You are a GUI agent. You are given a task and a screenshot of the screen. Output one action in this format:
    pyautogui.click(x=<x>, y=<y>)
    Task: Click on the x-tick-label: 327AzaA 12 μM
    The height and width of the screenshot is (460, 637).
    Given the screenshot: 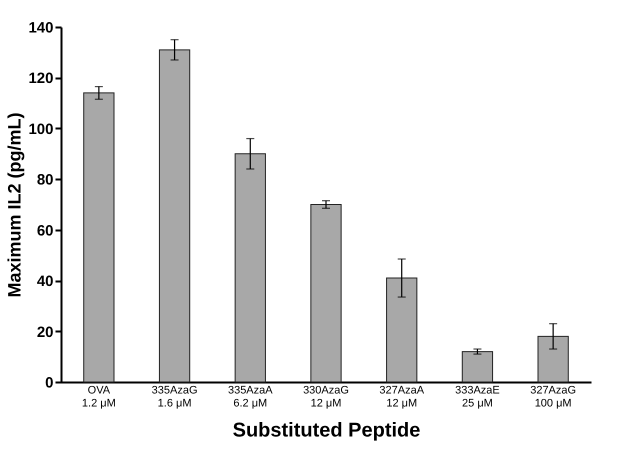 What is the action you would take?
    pyautogui.click(x=402, y=397)
    